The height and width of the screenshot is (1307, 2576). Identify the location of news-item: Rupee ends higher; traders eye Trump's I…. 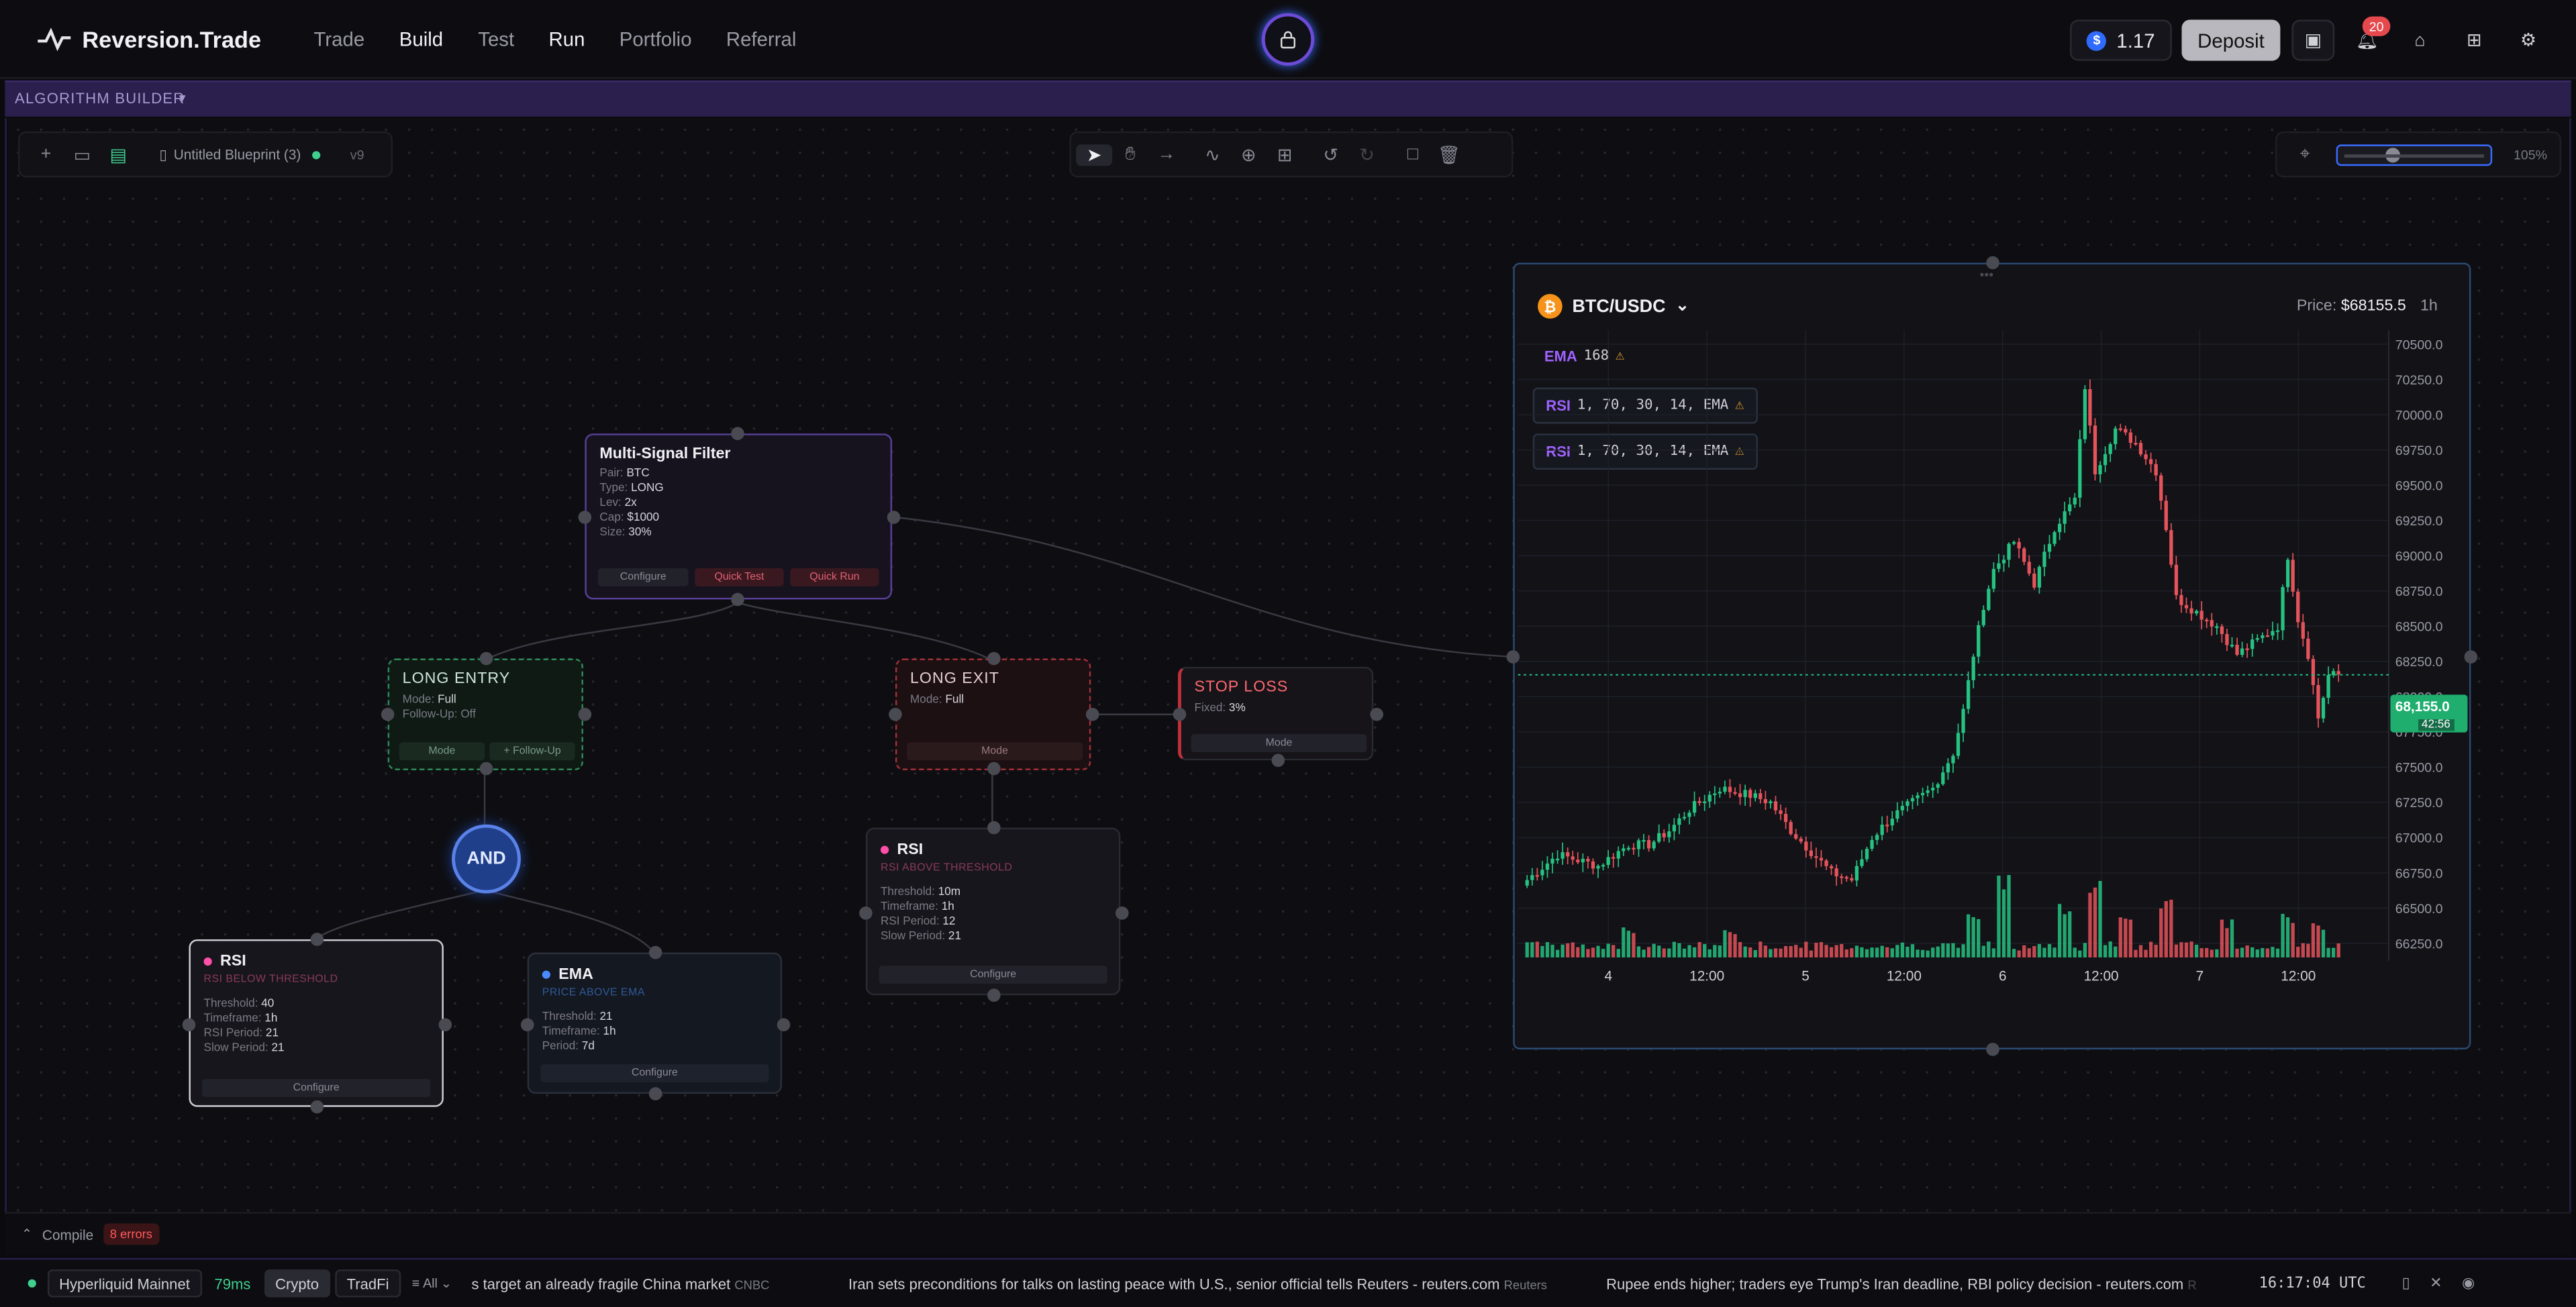
(1901, 1283).